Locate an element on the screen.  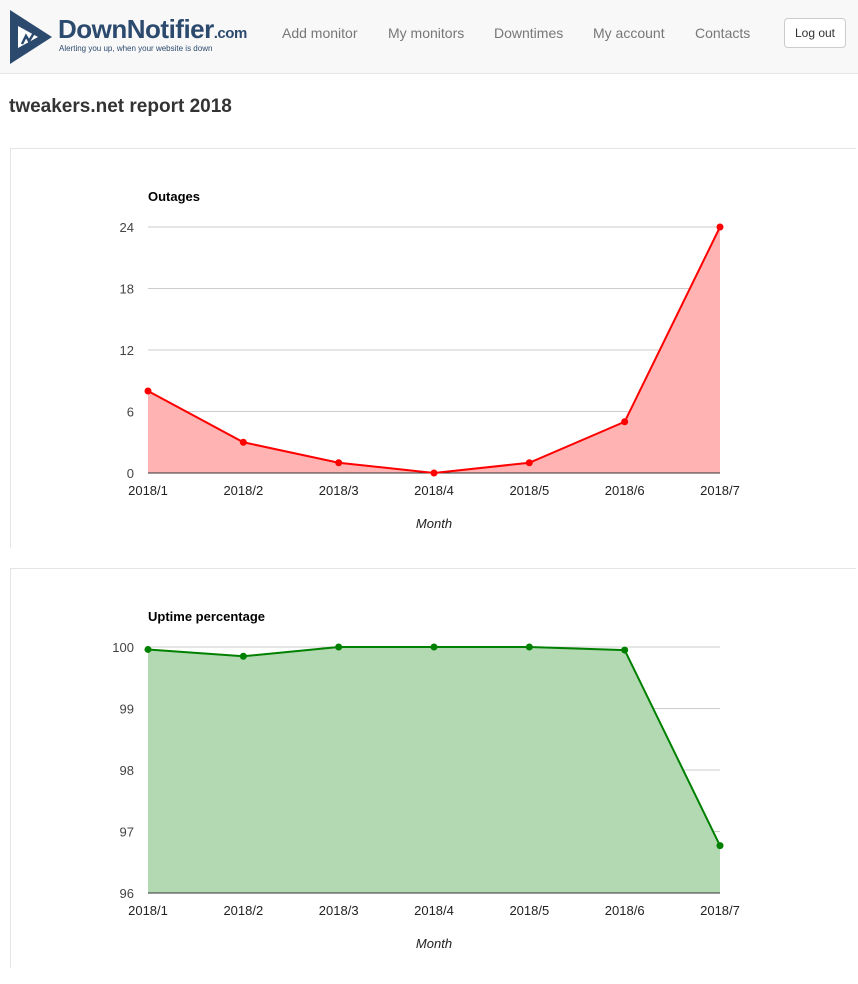
brand-name: DownNotifier.com is located at coordinates (152, 29).